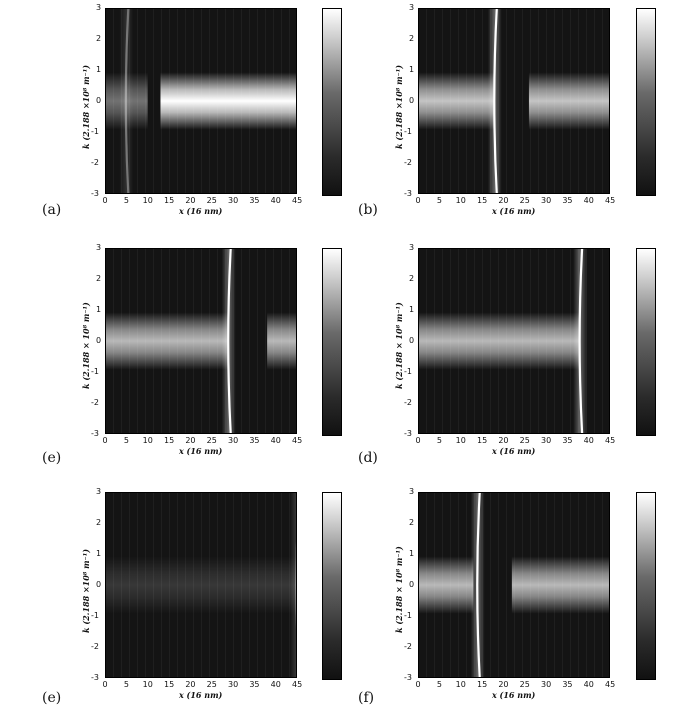  What do you see at coordinates (368, 458) in the screenshot?
I see `panel-label: (d)` at bounding box center [368, 458].